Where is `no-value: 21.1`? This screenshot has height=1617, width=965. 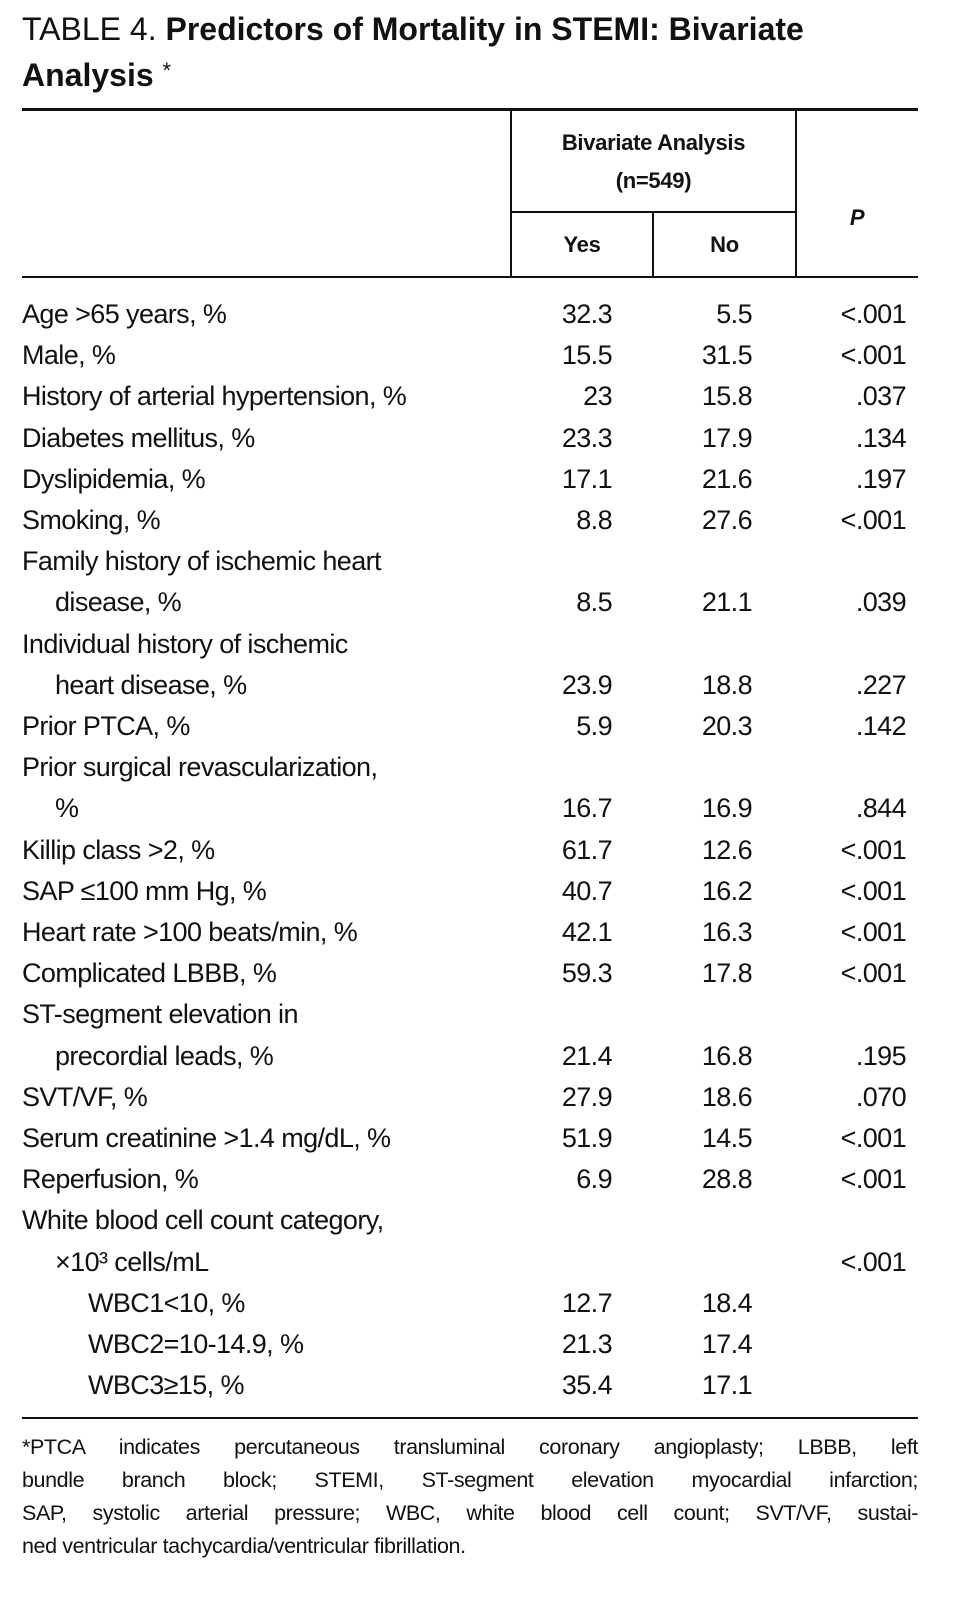
no-value: 21.1 is located at coordinates (727, 602).